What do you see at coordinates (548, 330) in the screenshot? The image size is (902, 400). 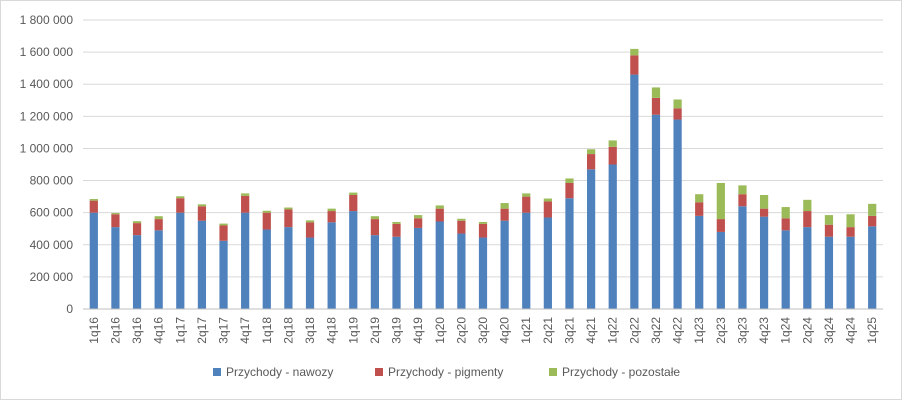 I see `x-tick-label: 2q21` at bounding box center [548, 330].